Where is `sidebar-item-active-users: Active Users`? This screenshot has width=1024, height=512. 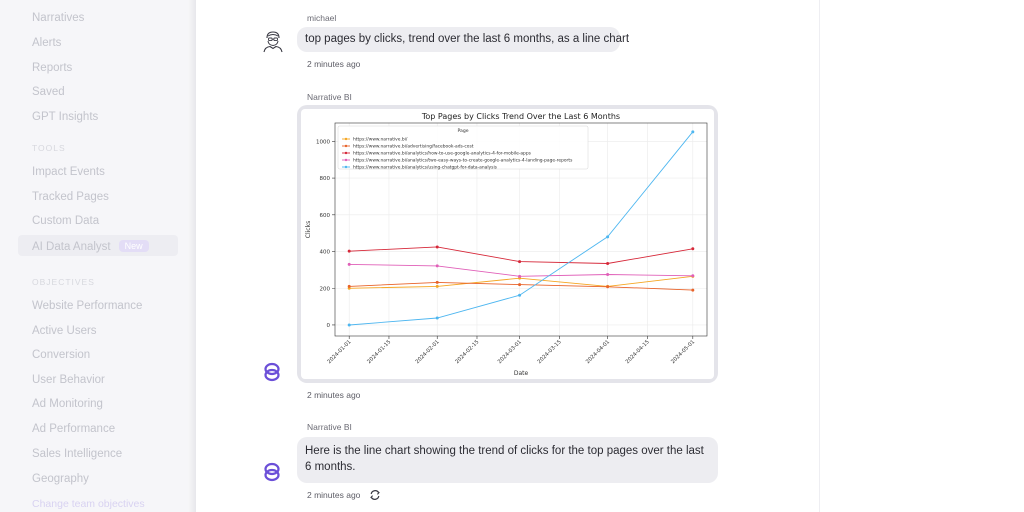
sidebar-item-active-users: Active Users is located at coordinates (64, 331).